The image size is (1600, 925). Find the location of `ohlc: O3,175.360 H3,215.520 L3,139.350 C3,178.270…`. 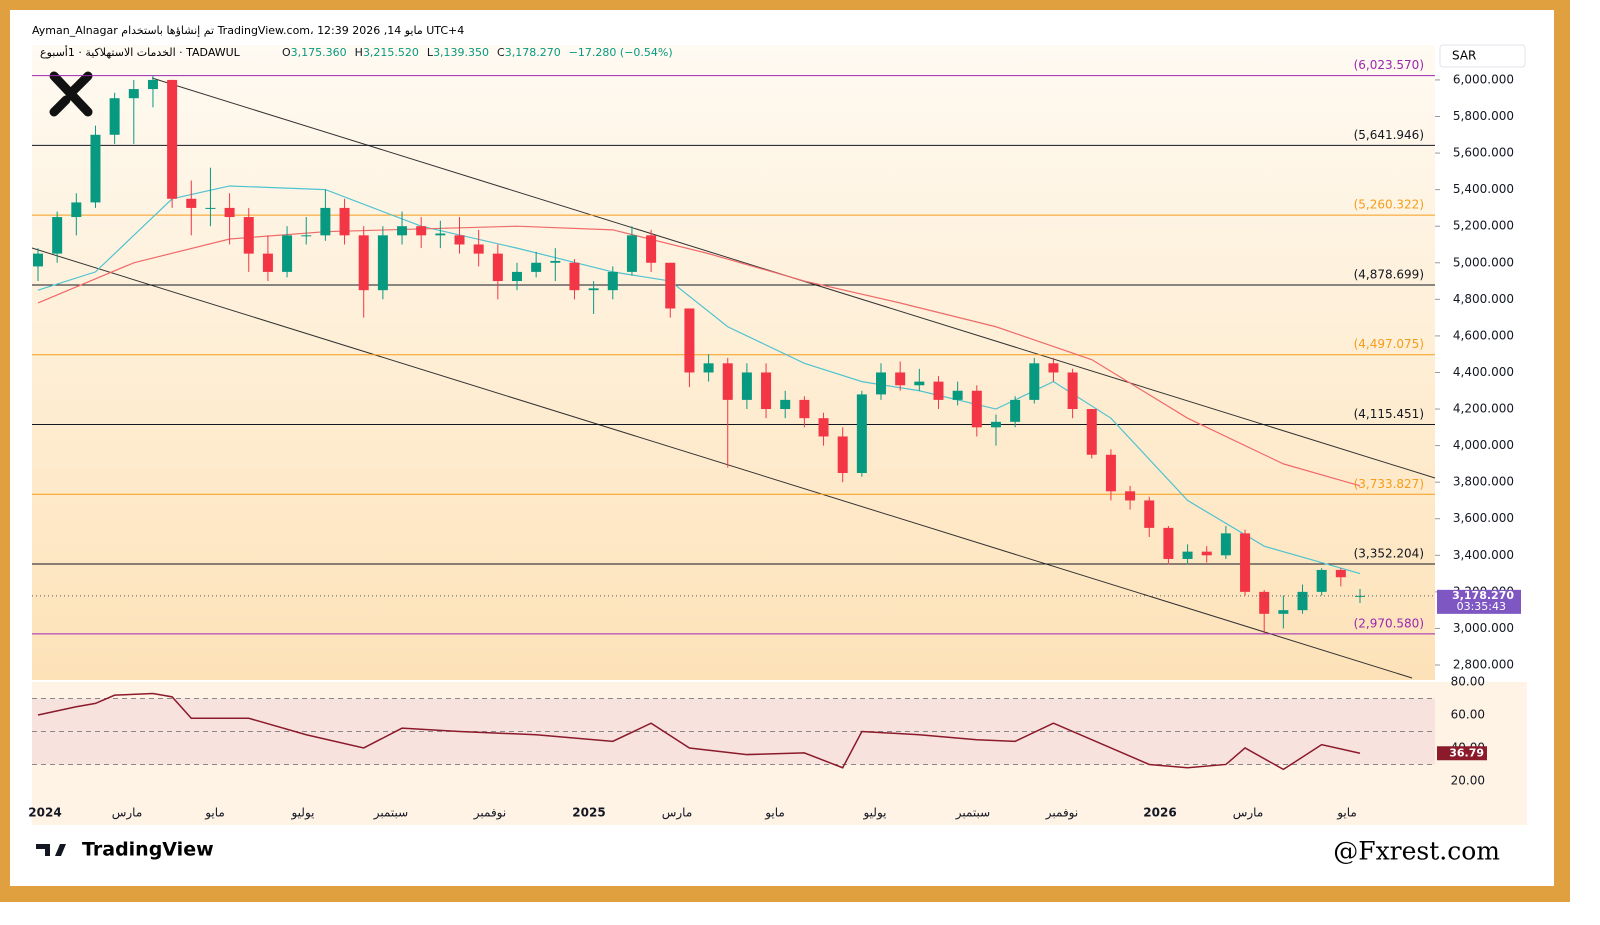

ohlc: O3,175.360 H3,215.520 L3,139.350 C3,178.270… is located at coordinates (477, 52).